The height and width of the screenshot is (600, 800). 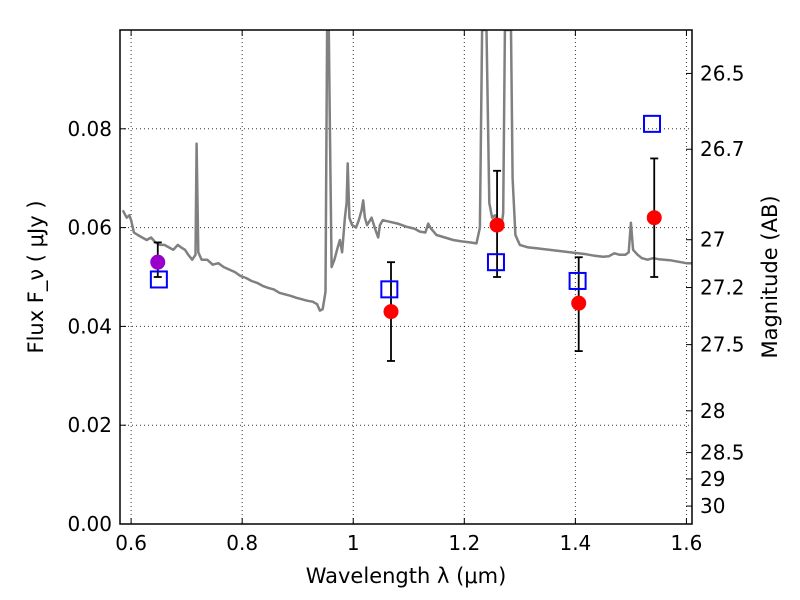 What do you see at coordinates (353, 543) in the screenshot?
I see `x-tick-label: 1` at bounding box center [353, 543].